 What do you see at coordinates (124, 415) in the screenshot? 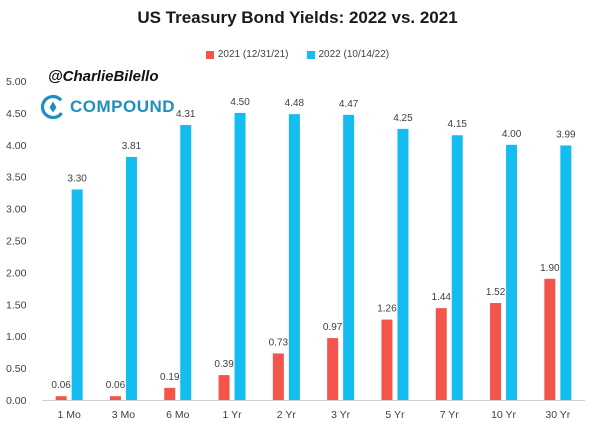
I see `x-tick-label: 3 Mo` at bounding box center [124, 415].